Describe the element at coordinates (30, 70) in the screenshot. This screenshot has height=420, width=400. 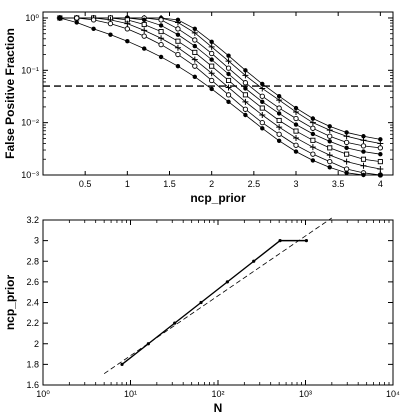
I see `top-y-tick-label: 10⁻¹` at that location.